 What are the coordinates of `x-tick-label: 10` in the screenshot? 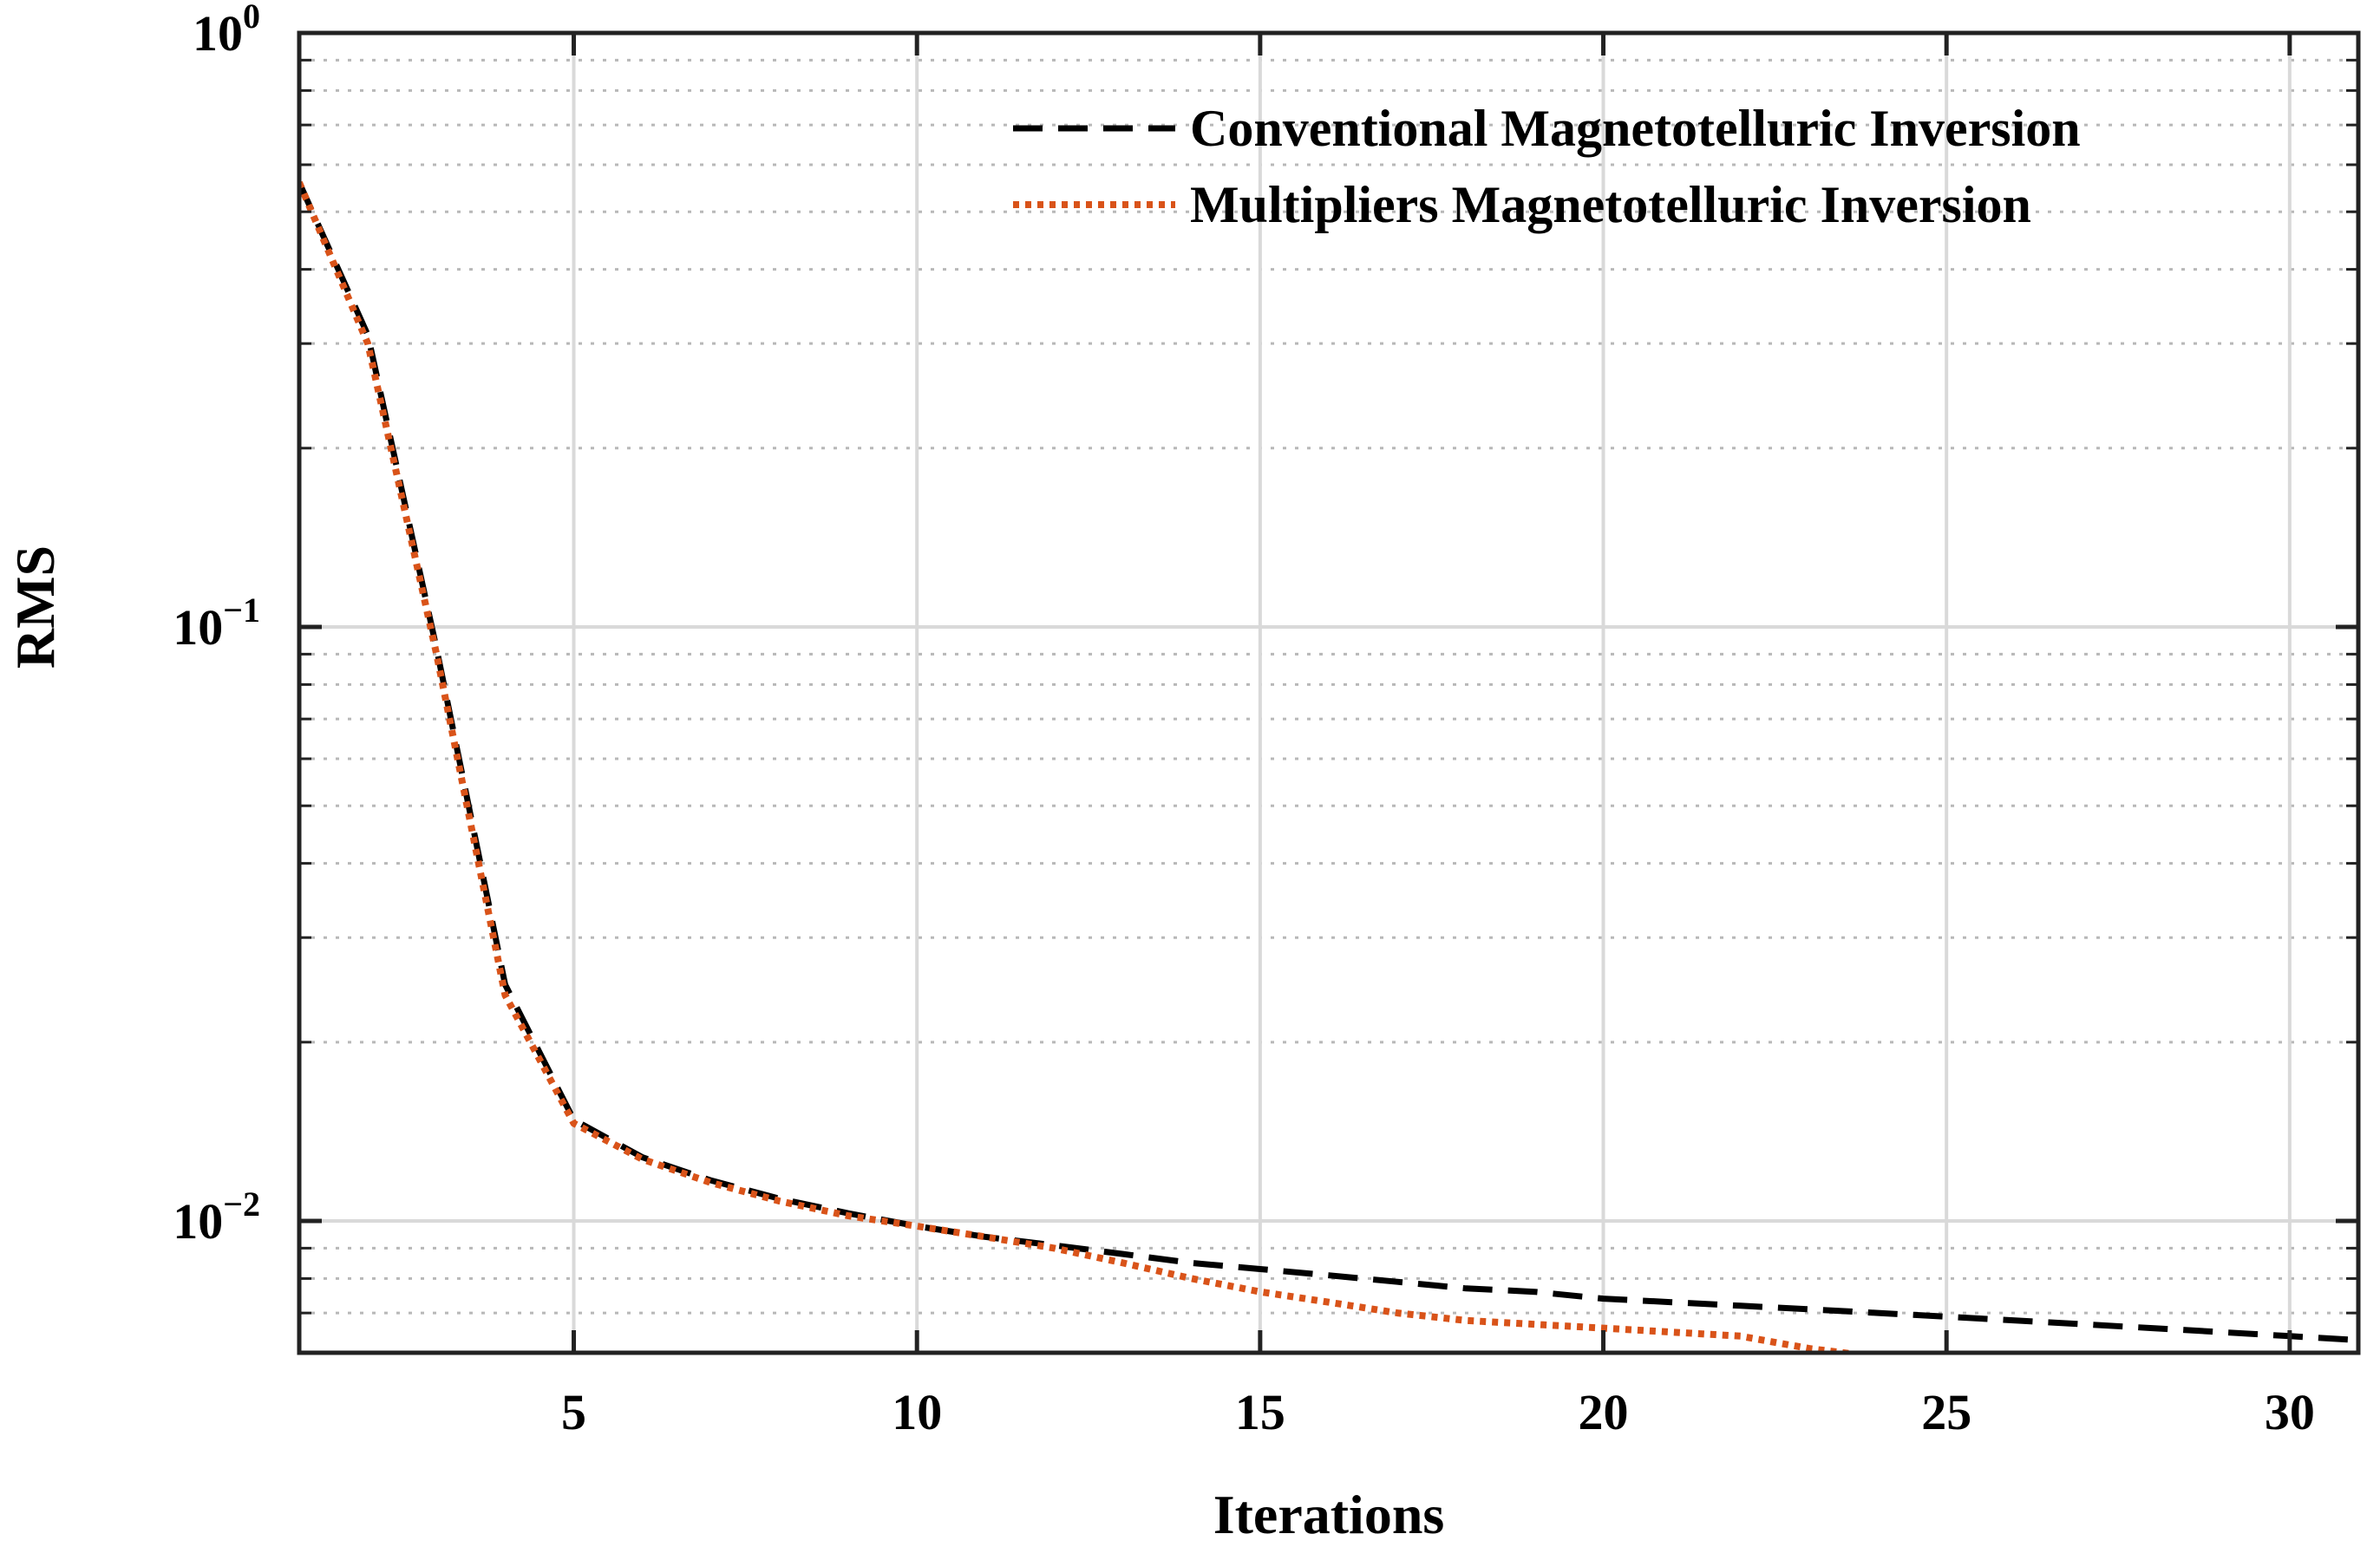 It's located at (917, 1412).